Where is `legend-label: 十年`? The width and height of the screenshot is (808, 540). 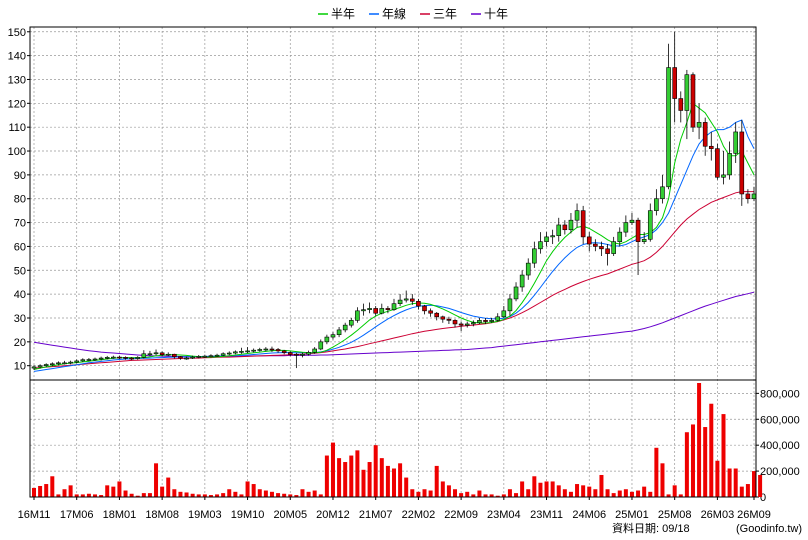 legend-label: 十年 is located at coordinates (496, 14).